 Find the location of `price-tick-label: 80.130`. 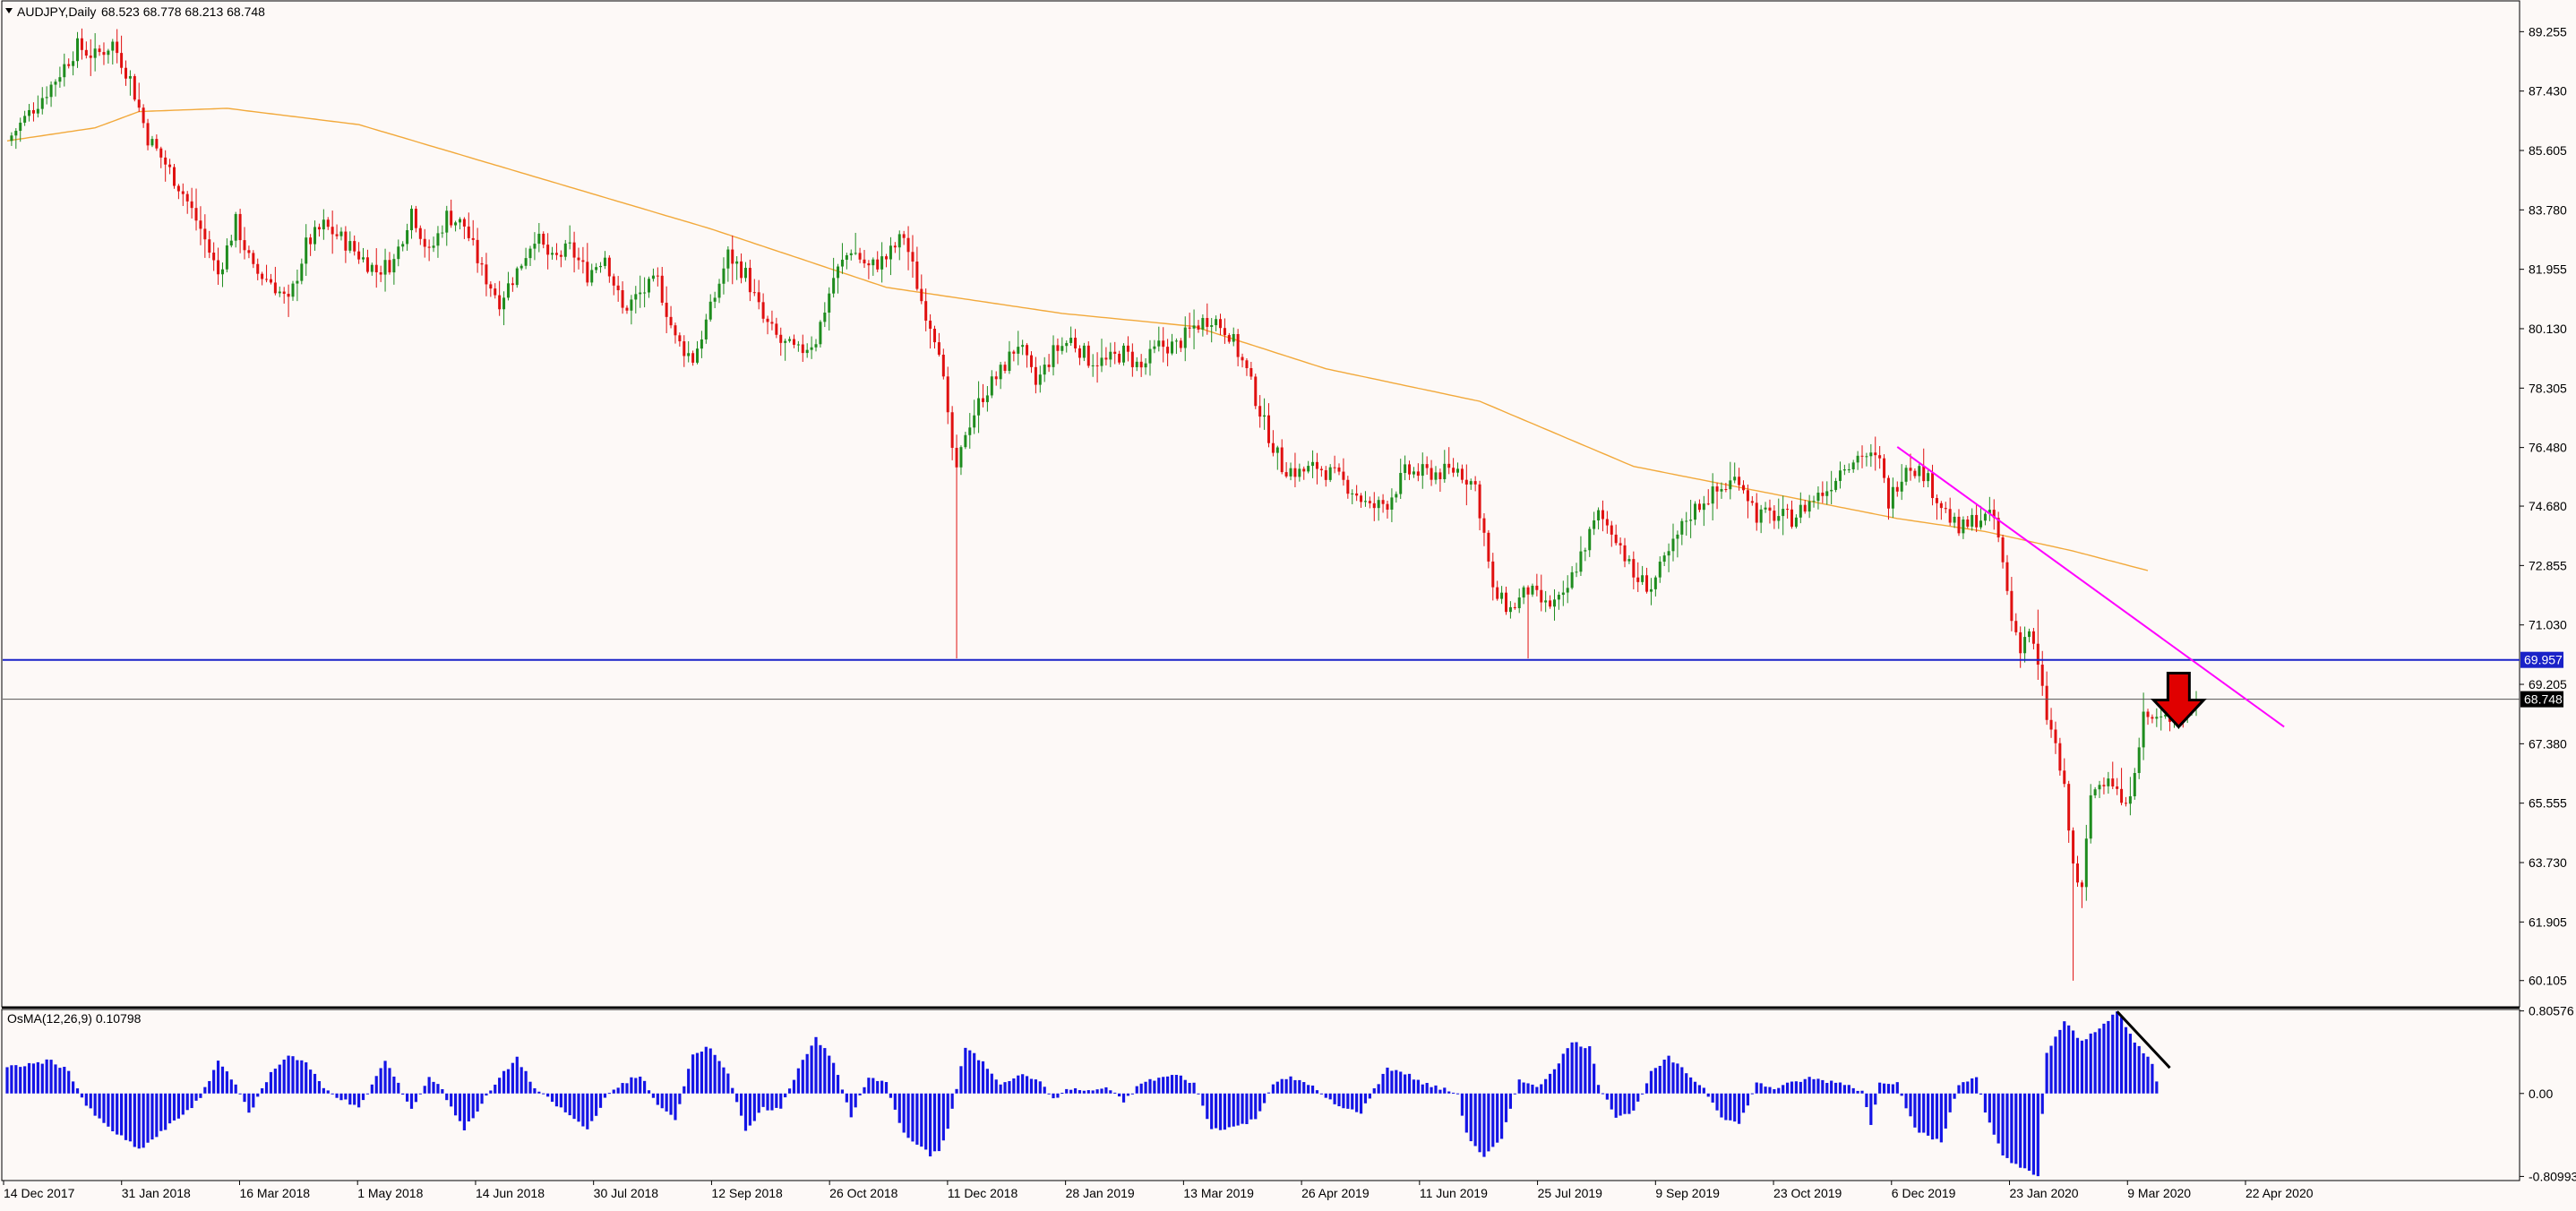

price-tick-label: 80.130 is located at coordinates (2548, 329).